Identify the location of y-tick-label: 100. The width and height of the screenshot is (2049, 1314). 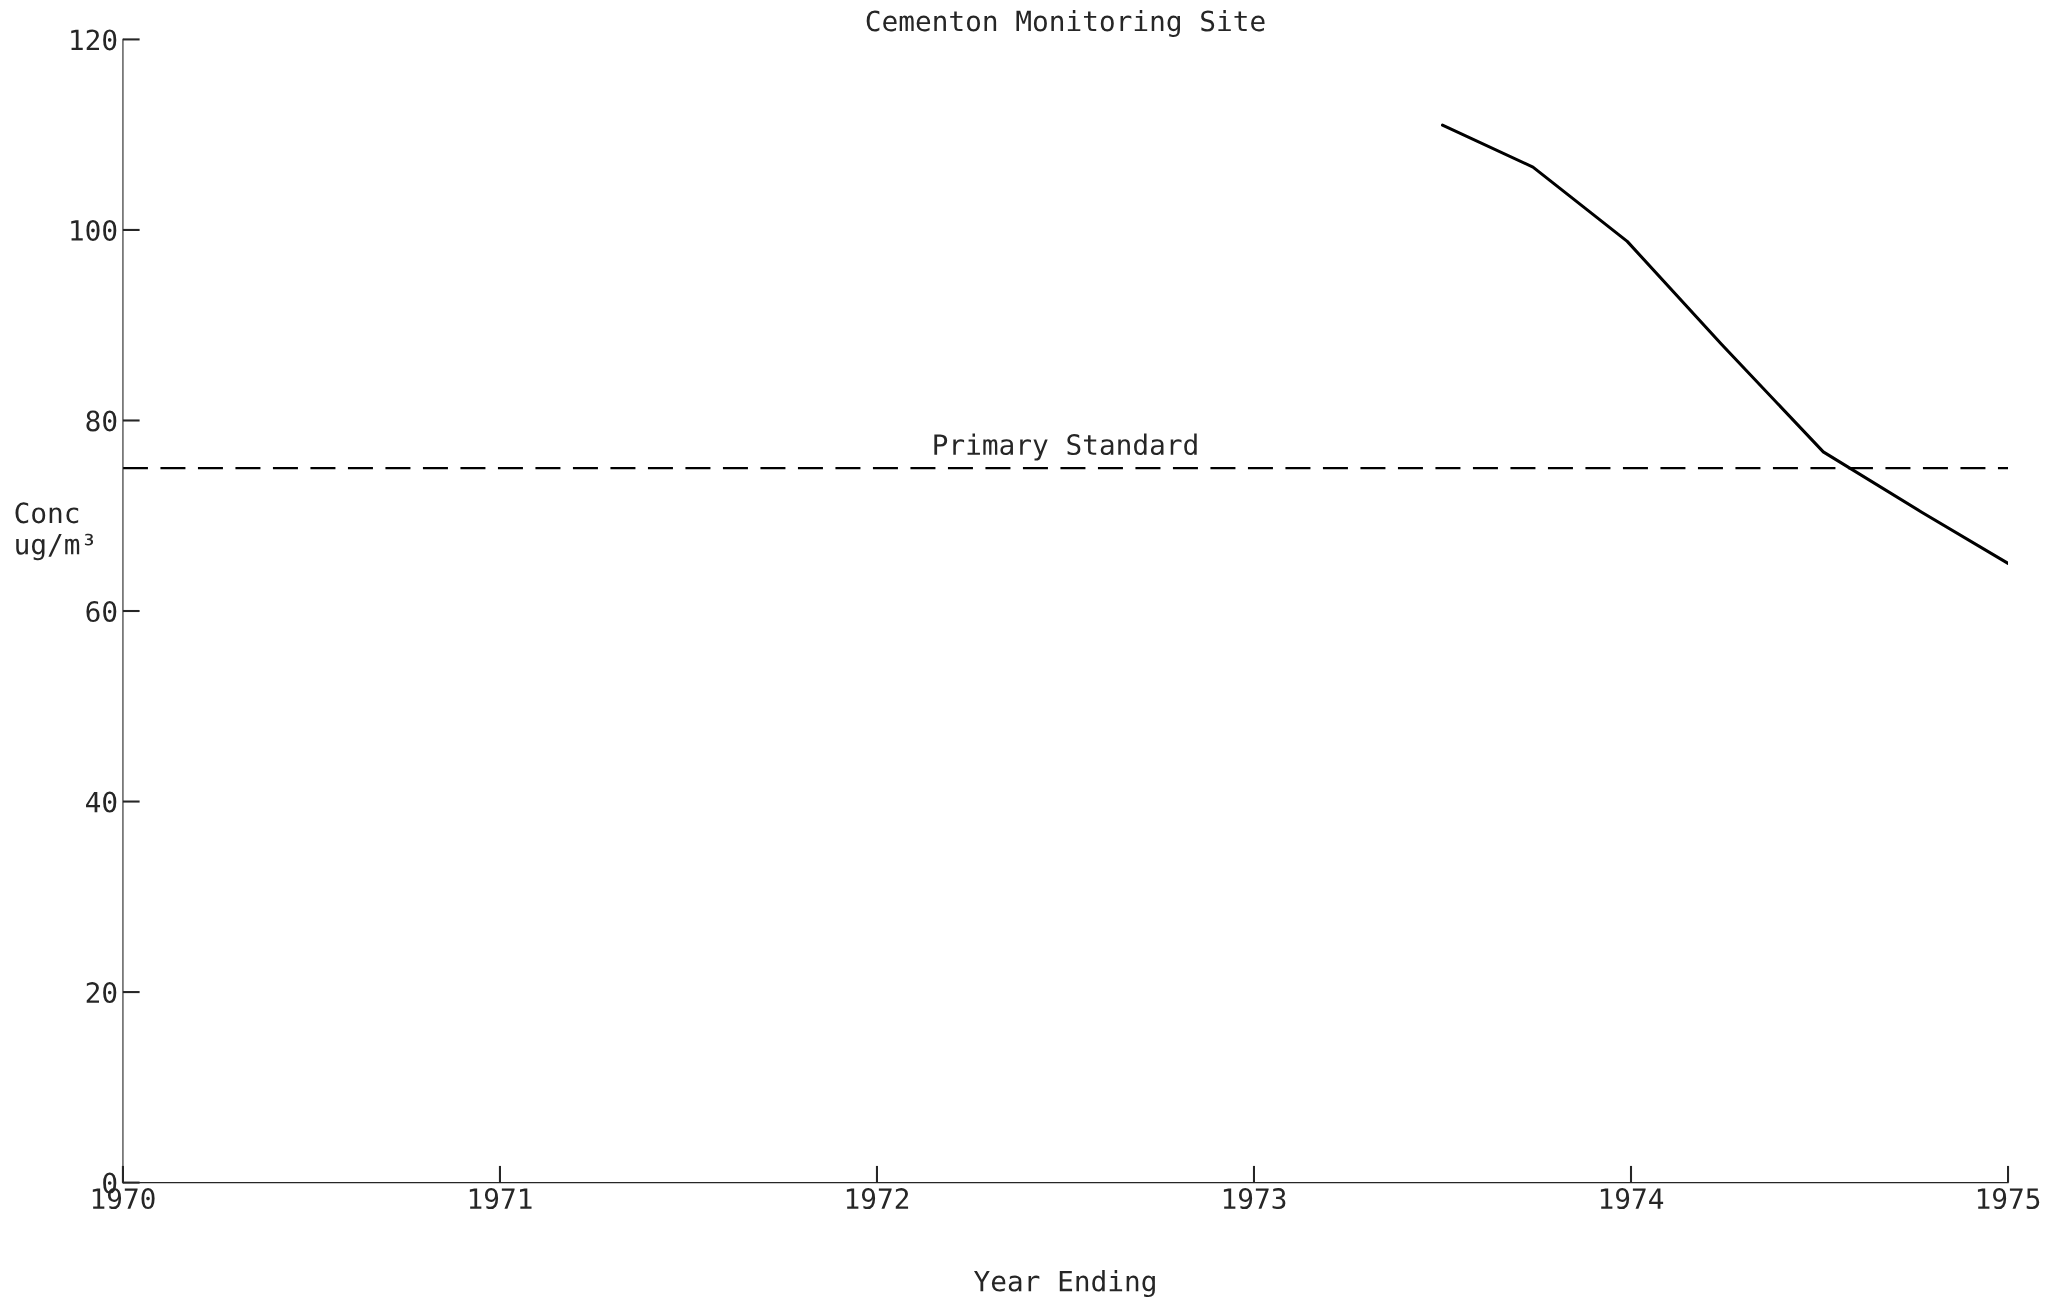
(94, 230).